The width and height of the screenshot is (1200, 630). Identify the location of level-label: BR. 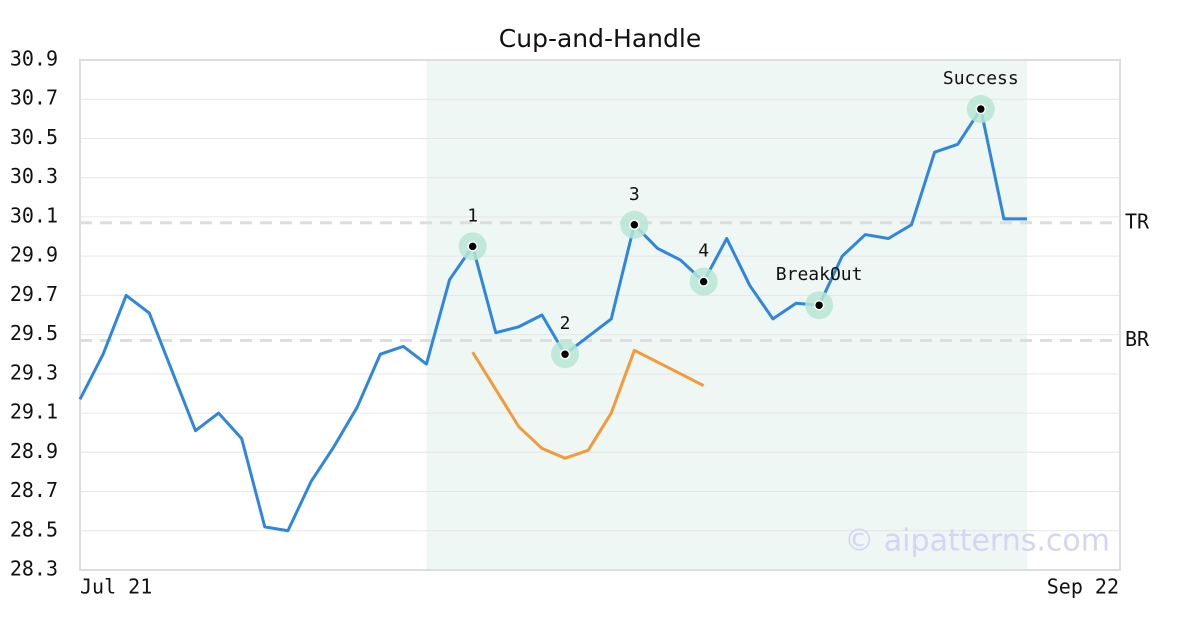
(1137, 339).